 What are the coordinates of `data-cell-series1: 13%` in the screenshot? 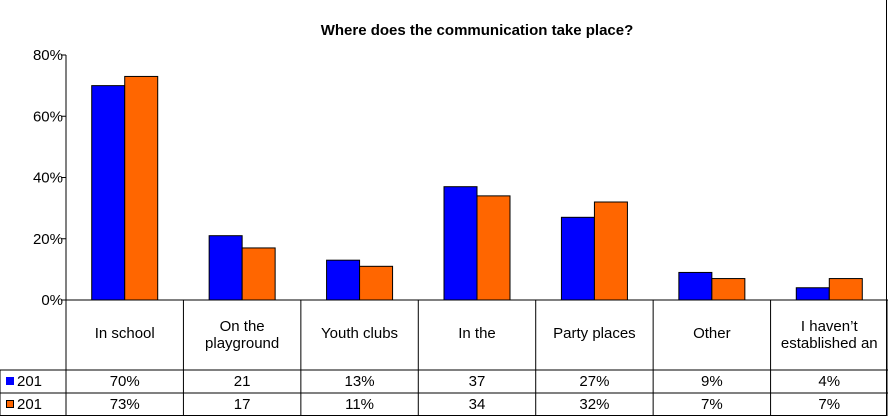 It's located at (359, 381).